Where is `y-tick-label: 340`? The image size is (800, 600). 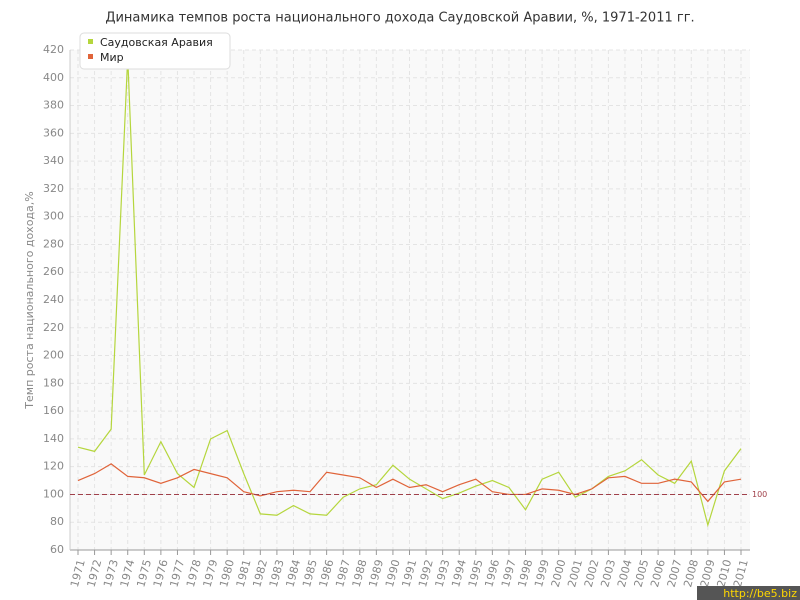
y-tick-label: 340 is located at coordinates (53, 160).